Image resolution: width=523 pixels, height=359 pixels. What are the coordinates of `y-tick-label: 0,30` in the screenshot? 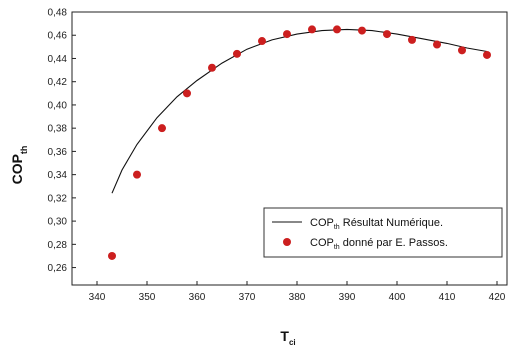 It's located at (58, 222).